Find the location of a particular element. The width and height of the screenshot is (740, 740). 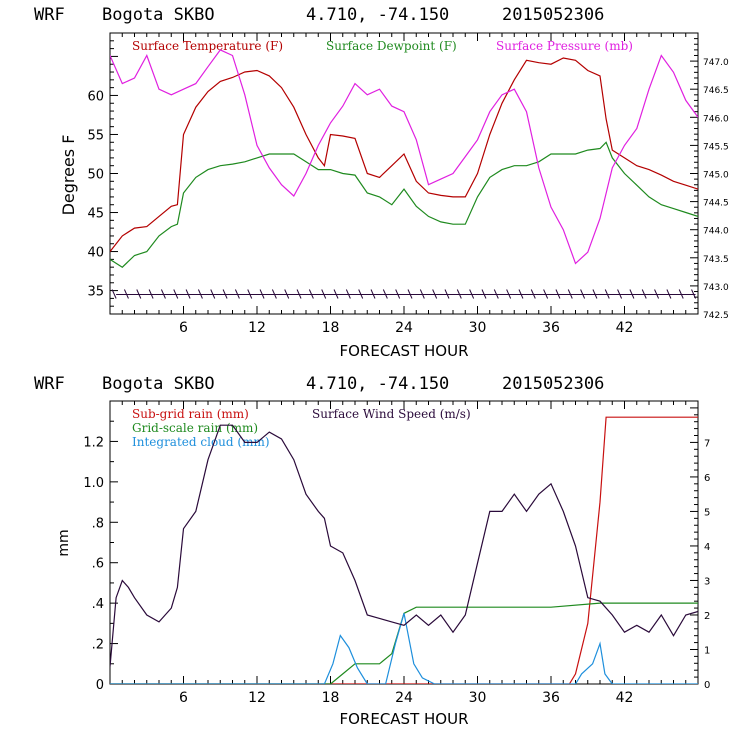

bottom-xlabel: FORECAST HOUR is located at coordinates (403, 719).